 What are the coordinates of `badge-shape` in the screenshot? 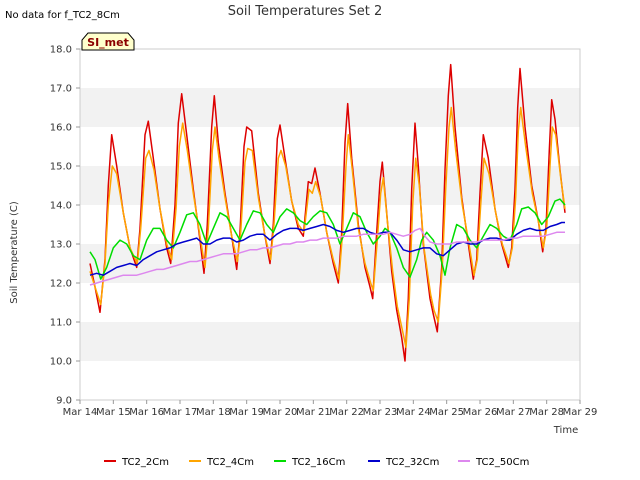 It's located at (108, 41).